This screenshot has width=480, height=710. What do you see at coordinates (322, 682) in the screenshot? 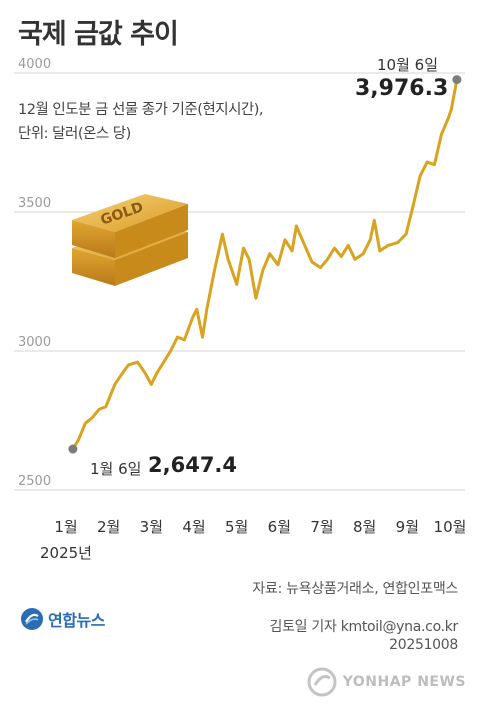
I see `watermark-icon` at bounding box center [322, 682].